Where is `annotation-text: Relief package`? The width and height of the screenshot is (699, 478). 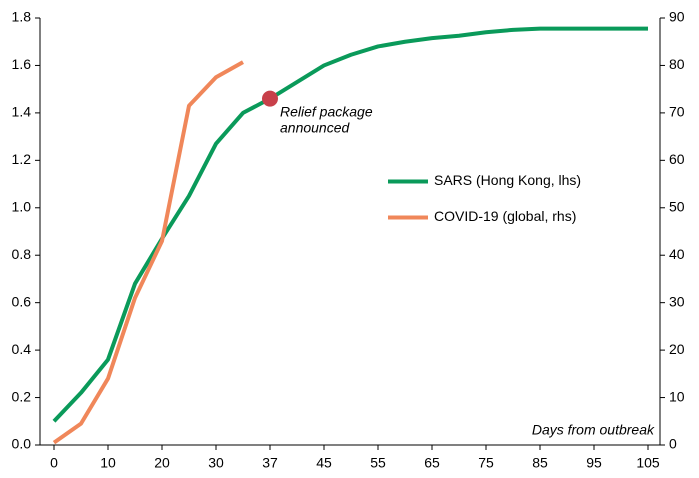
annotation-text: Relief package is located at coordinates (326, 111).